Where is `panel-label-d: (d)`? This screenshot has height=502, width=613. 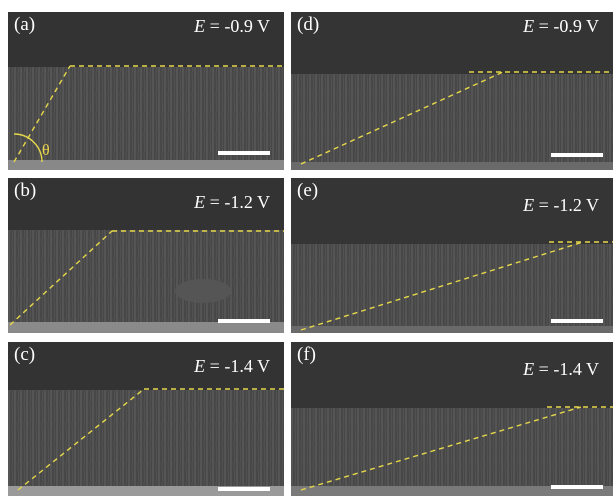 panel-label-d: (d) is located at coordinates (308, 24).